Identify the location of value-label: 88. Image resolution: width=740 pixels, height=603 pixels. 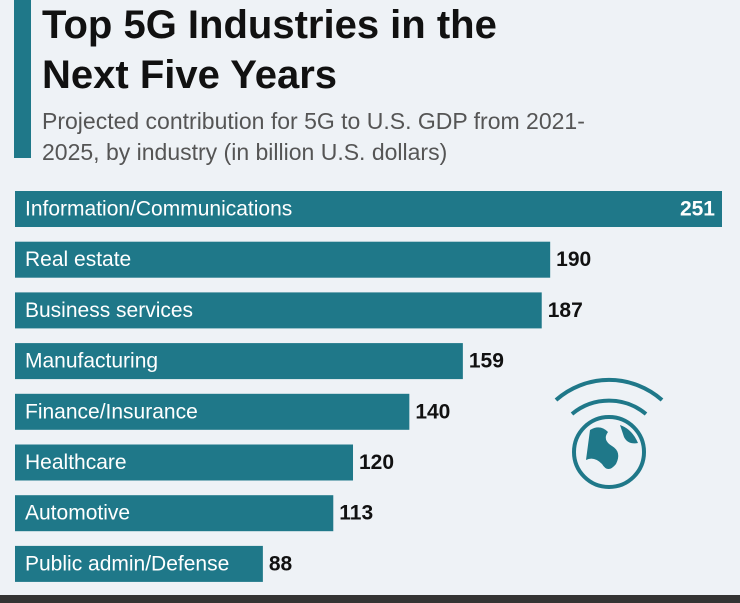
(281, 563).